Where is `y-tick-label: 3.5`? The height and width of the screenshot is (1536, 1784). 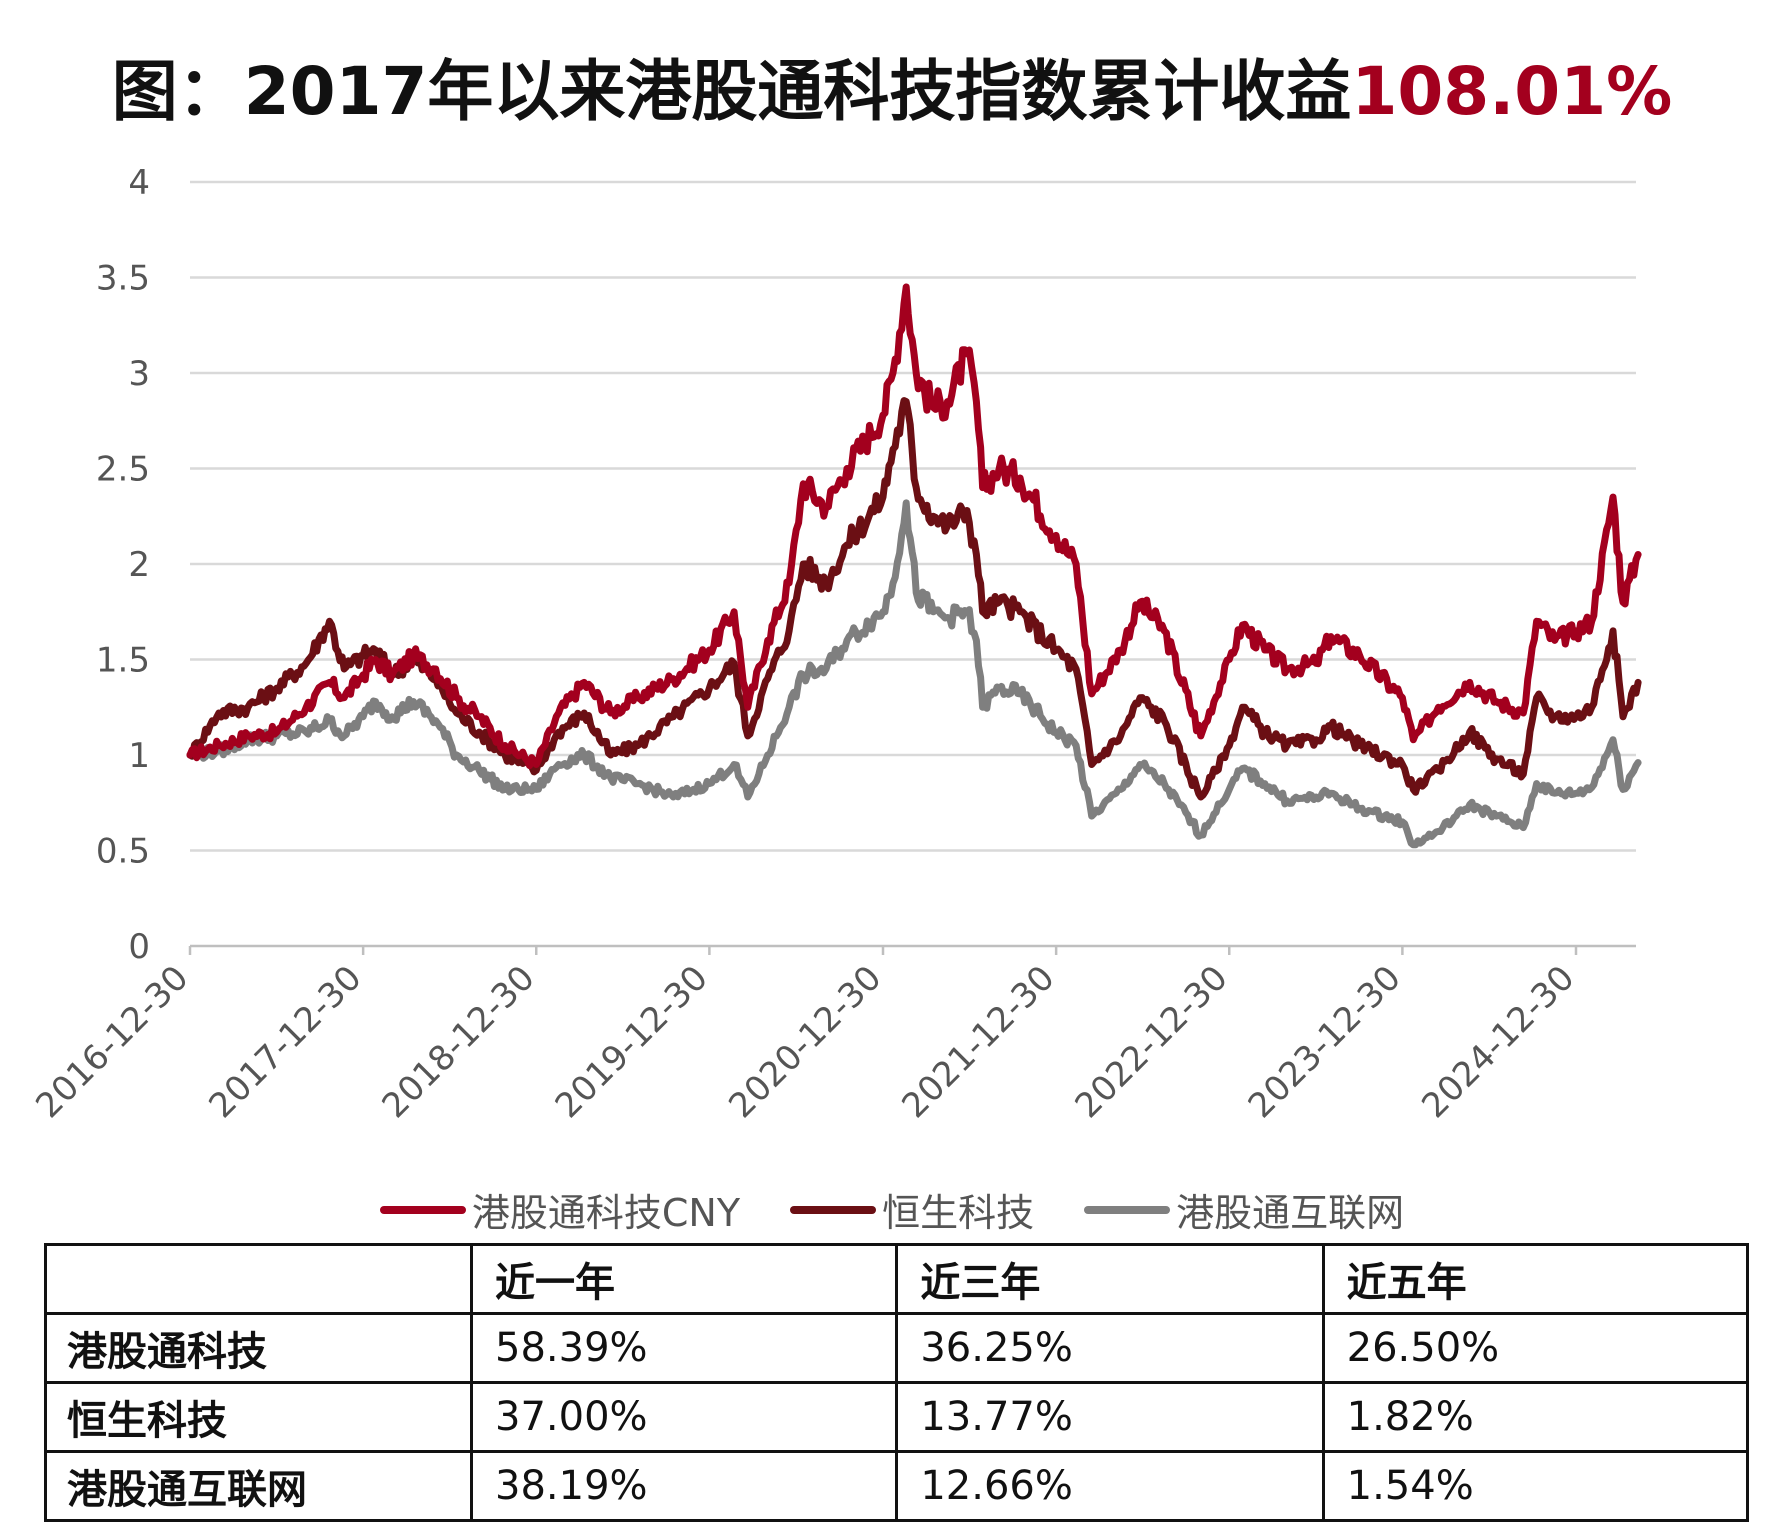 y-tick-label: 3.5 is located at coordinates (123, 279).